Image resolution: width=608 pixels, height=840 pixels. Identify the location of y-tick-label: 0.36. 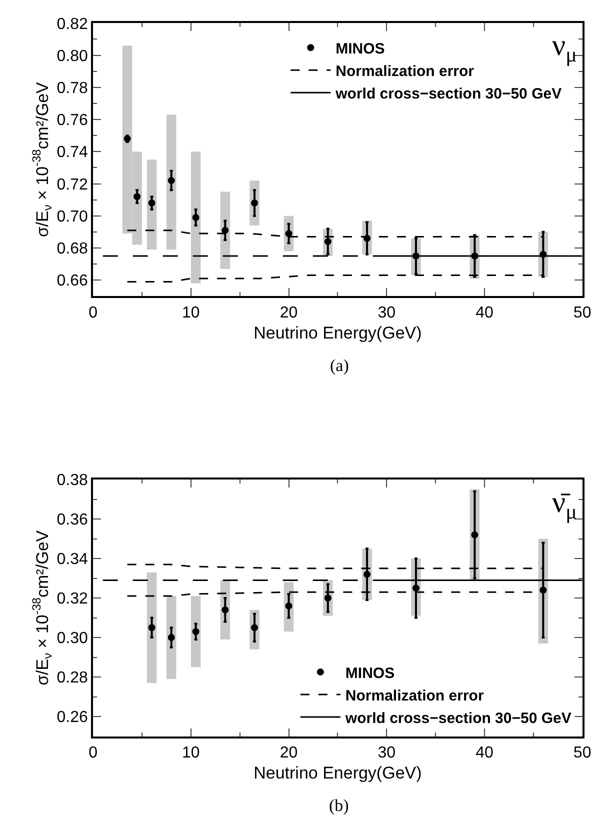
(72, 520).